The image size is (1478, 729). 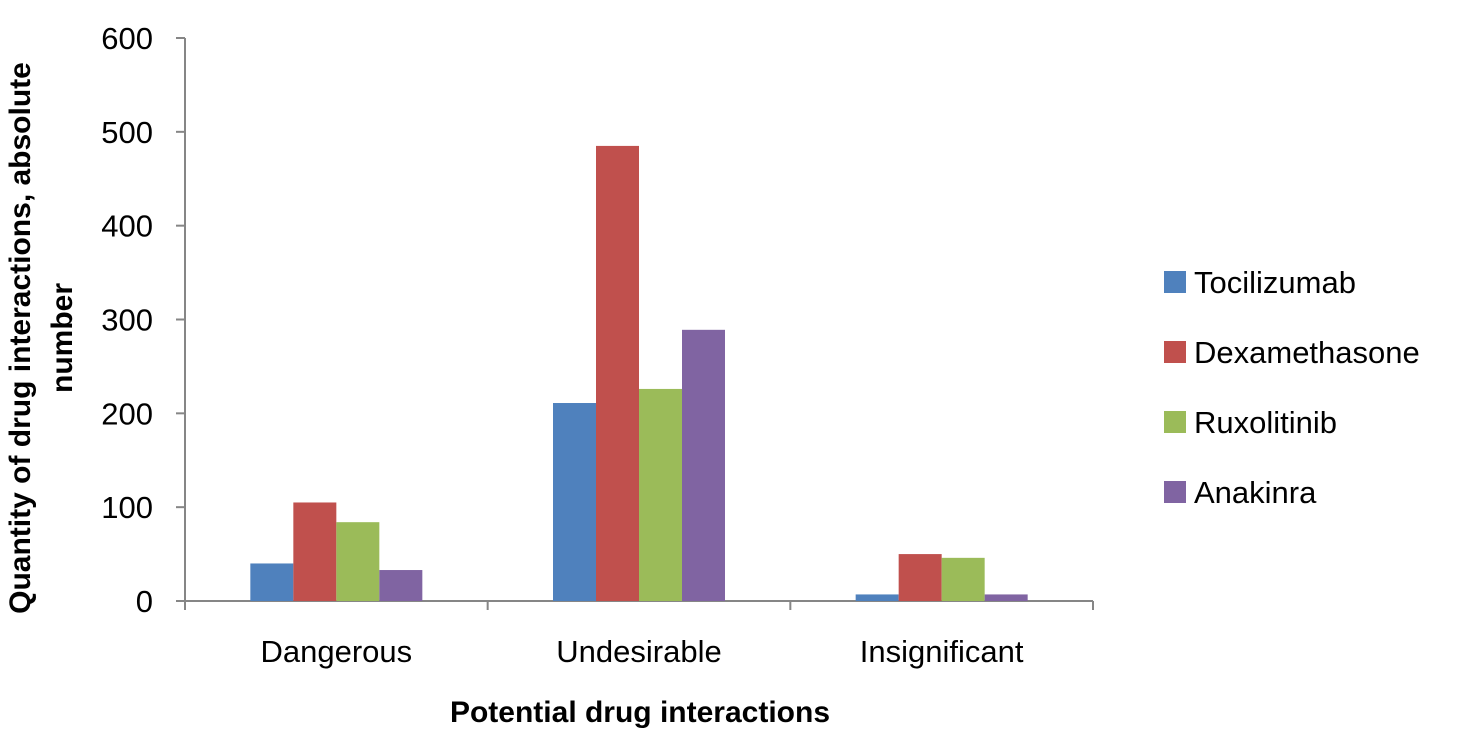 I want to click on bar-ruxolitinib-insignificant, so click(x=963, y=579).